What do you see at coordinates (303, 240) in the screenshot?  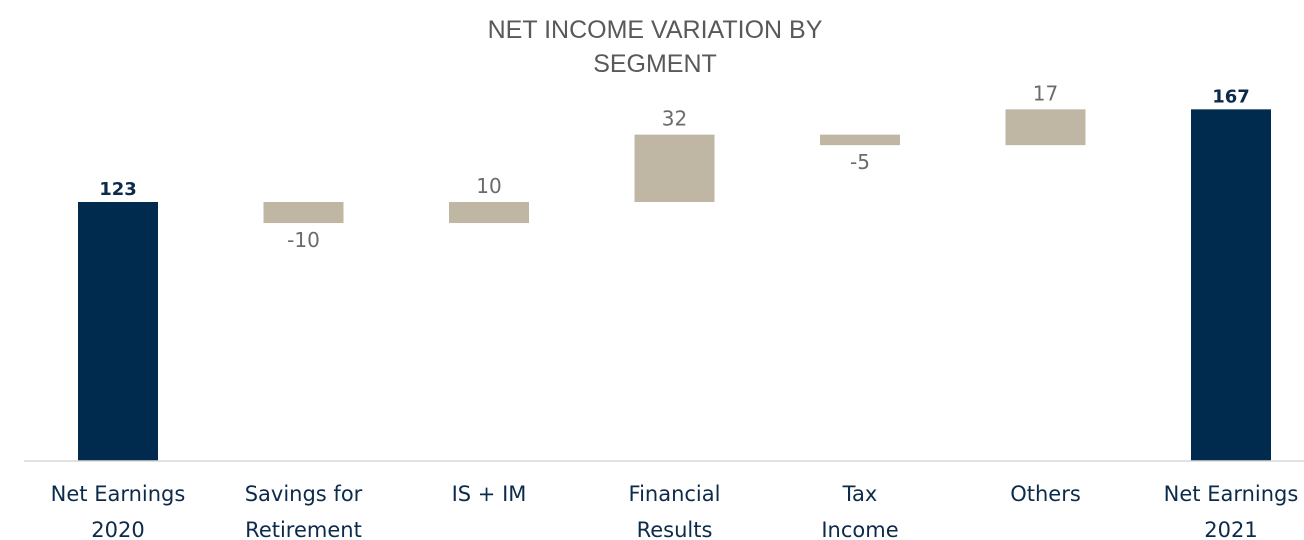 I see `value-label: -10` at bounding box center [303, 240].